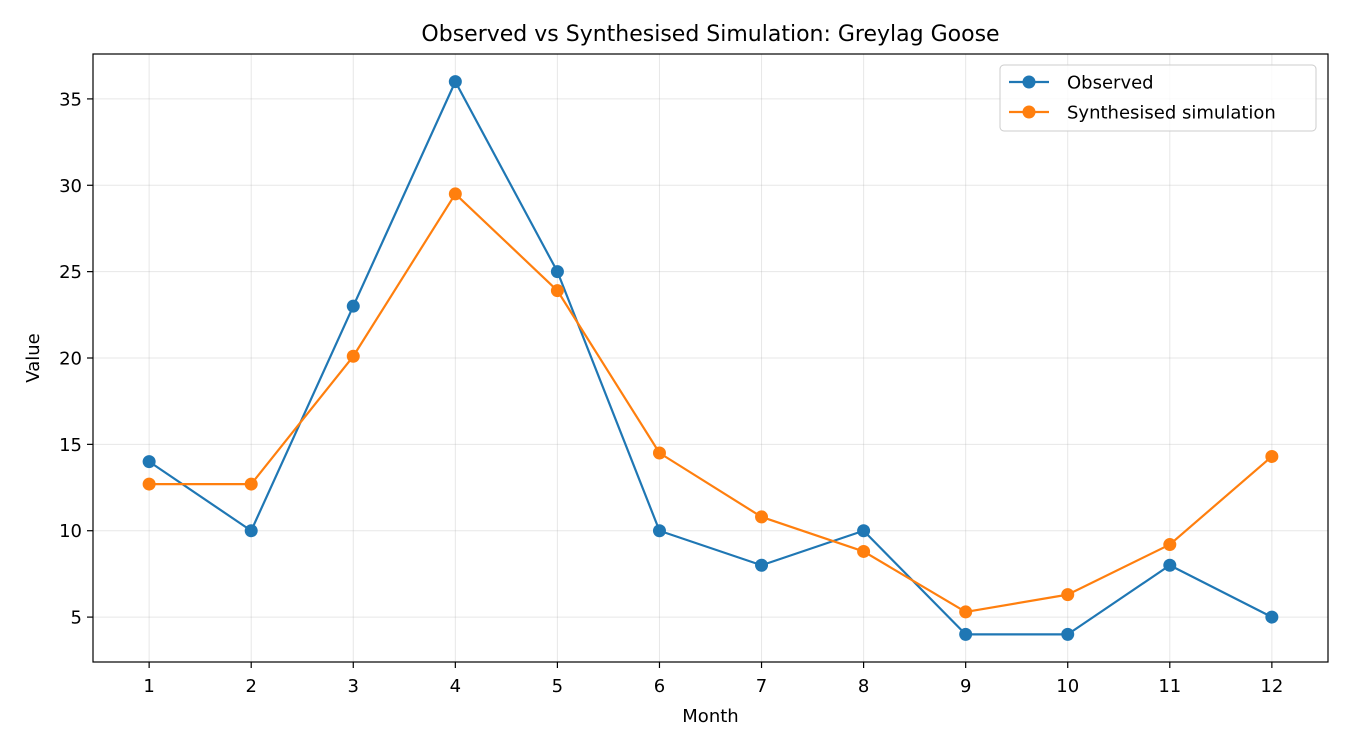 This screenshot has width=1350, height=754. Describe the element at coordinates (70, 99) in the screenshot. I see `y-tick-label: 35` at that location.